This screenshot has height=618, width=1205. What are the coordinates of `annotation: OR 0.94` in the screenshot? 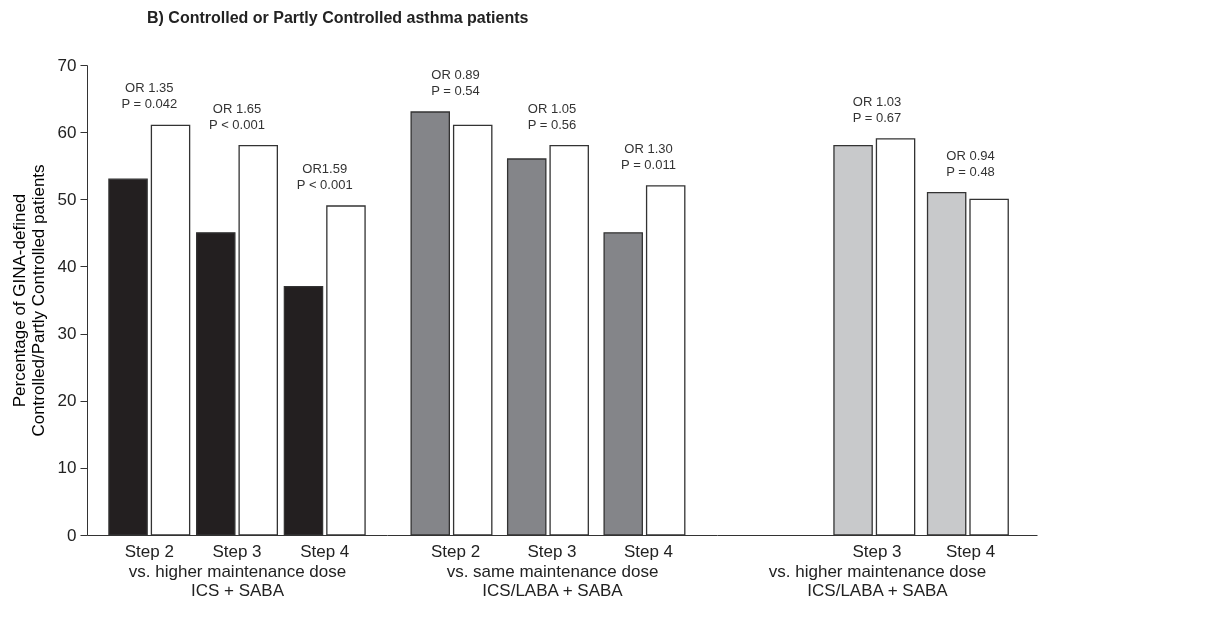 It's located at (970, 155).